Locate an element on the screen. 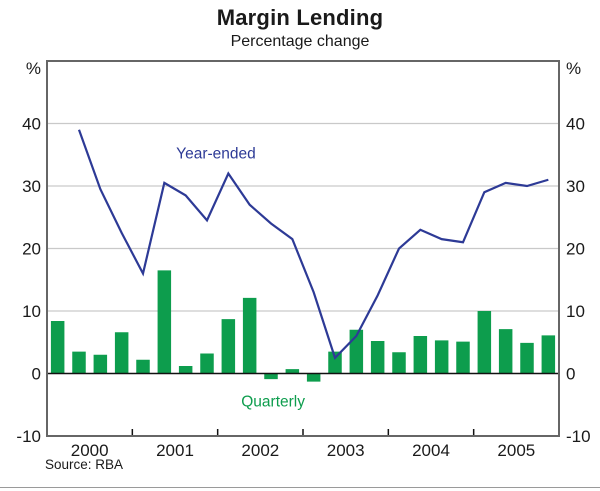 This screenshot has height=491, width=600. y-axis-label-left: 30 is located at coordinates (31, 186).